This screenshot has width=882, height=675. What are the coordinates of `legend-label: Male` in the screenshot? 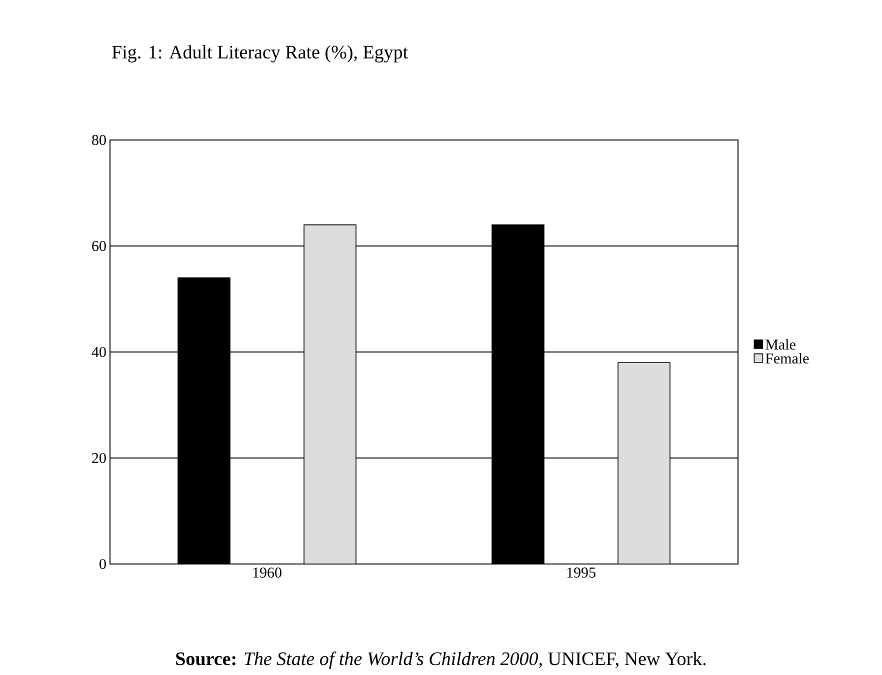 It's located at (781, 344).